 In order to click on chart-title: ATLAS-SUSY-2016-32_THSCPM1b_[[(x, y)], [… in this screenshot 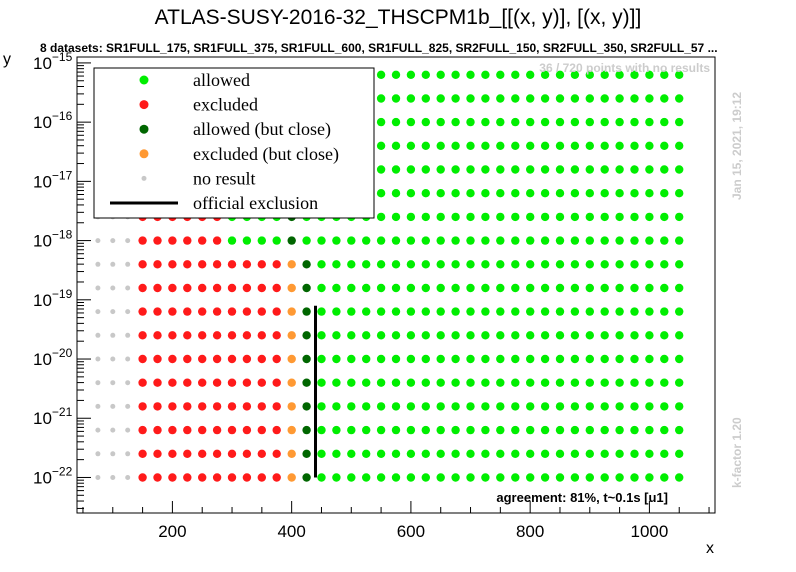, I will do `click(398, 17)`.